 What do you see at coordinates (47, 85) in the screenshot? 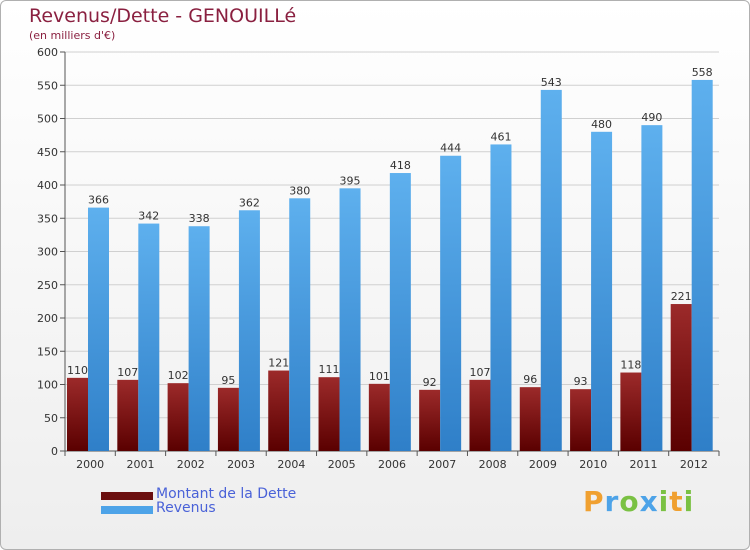
I see `ytick-label: 550` at bounding box center [47, 85].